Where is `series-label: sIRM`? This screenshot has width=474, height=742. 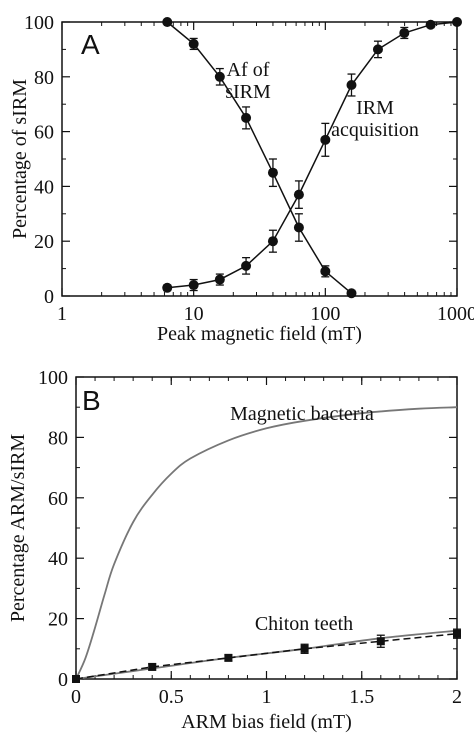
series-label: sIRM is located at coordinates (248, 92).